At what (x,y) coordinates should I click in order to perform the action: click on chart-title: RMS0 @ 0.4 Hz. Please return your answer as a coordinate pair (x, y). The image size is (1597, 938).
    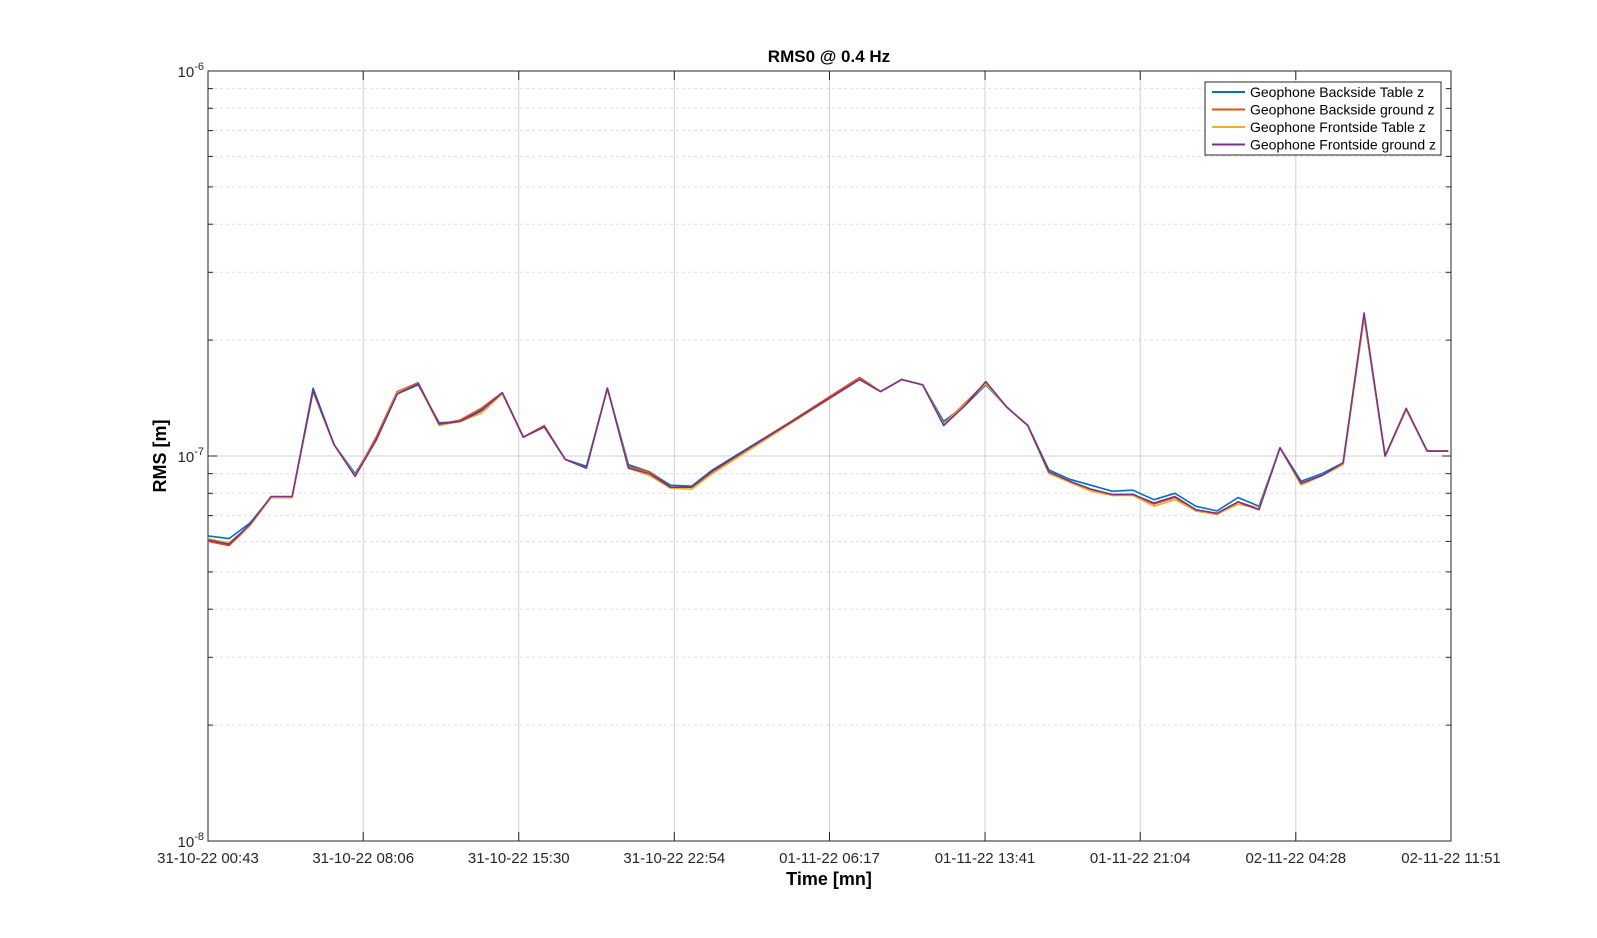
    Looking at the image, I should click on (829, 56).